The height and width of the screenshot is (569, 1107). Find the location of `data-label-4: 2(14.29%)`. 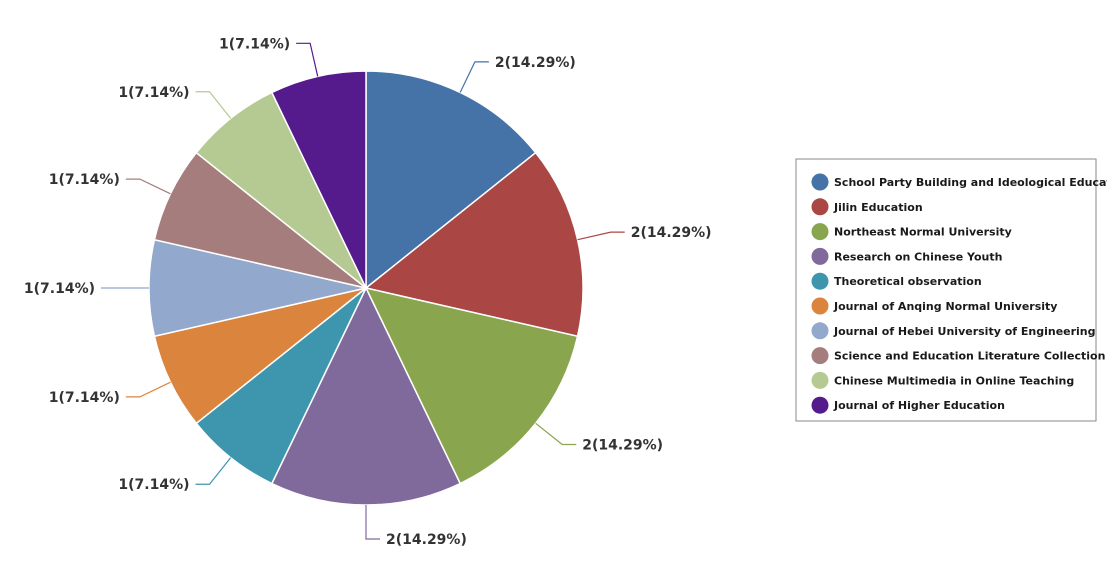

data-label-4: 2(14.29%) is located at coordinates (426, 540).